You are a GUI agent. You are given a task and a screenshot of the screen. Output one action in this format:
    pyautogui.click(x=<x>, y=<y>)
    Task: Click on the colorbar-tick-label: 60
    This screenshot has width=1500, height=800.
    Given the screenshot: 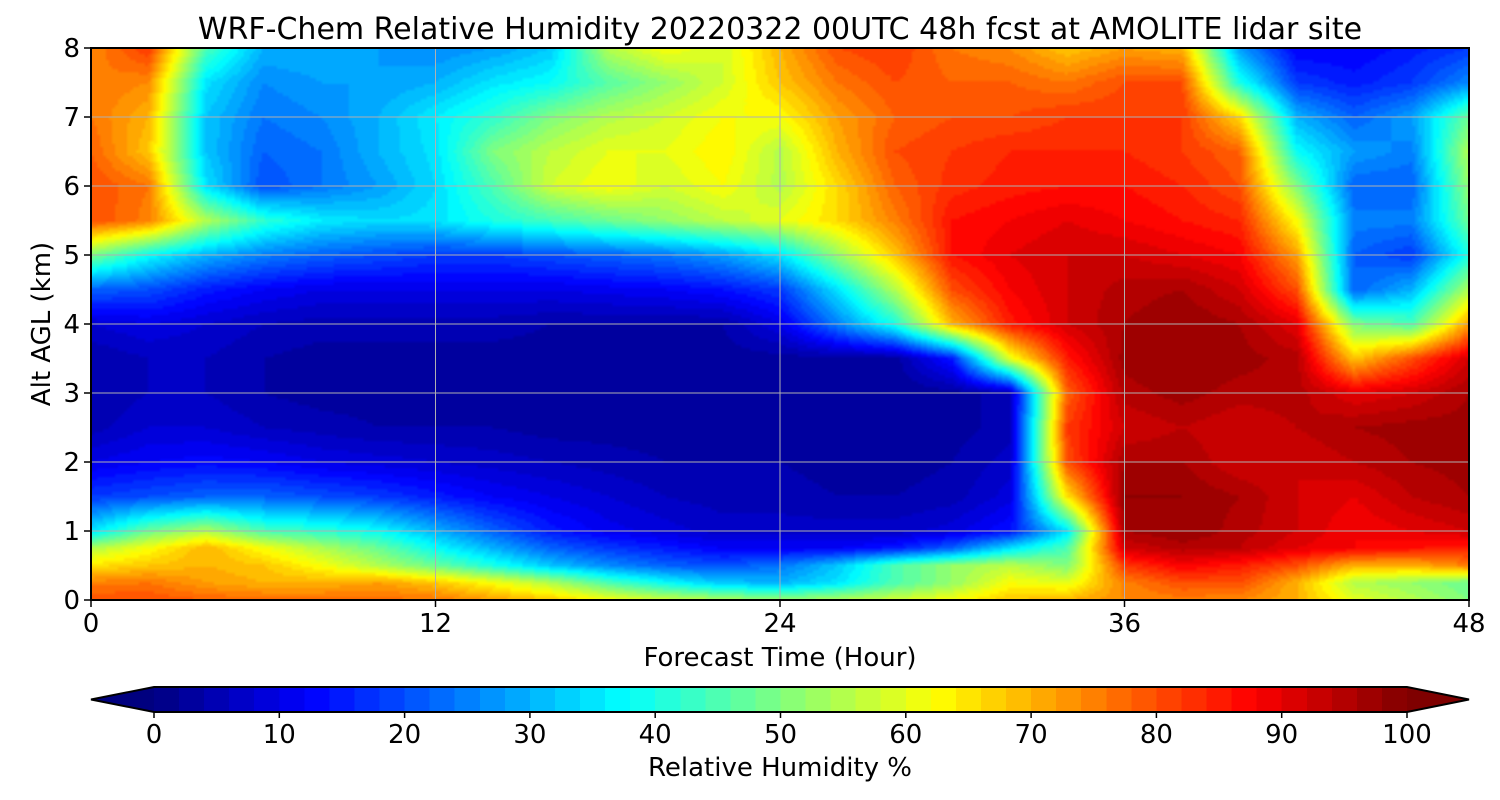 What is the action you would take?
    pyautogui.click(x=905, y=735)
    